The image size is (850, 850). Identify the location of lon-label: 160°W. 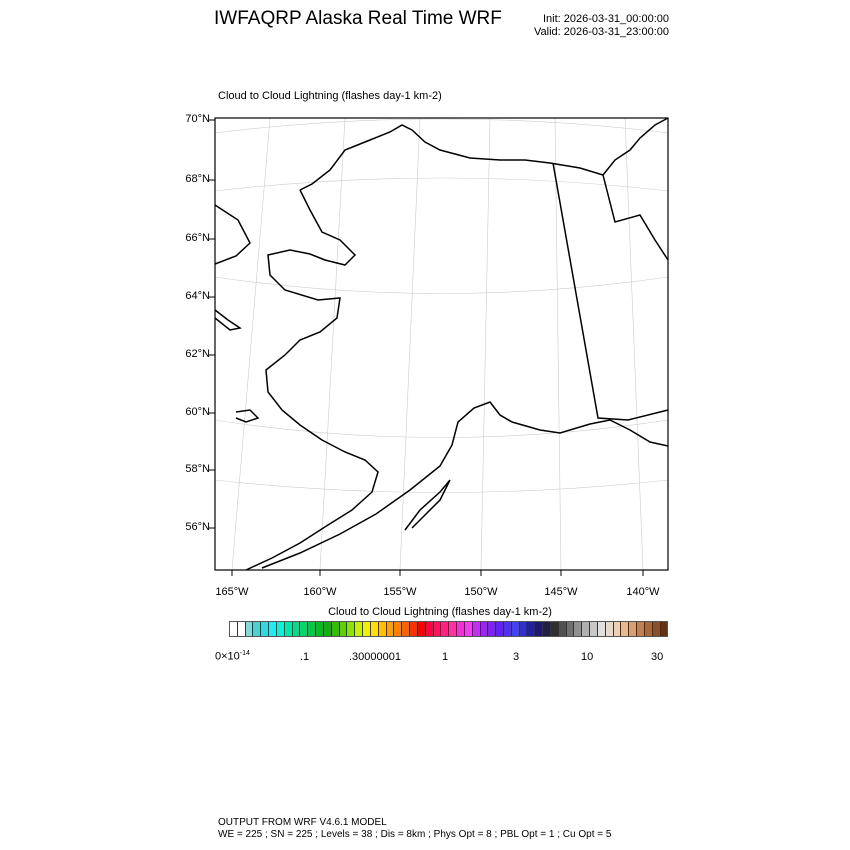
(320, 592).